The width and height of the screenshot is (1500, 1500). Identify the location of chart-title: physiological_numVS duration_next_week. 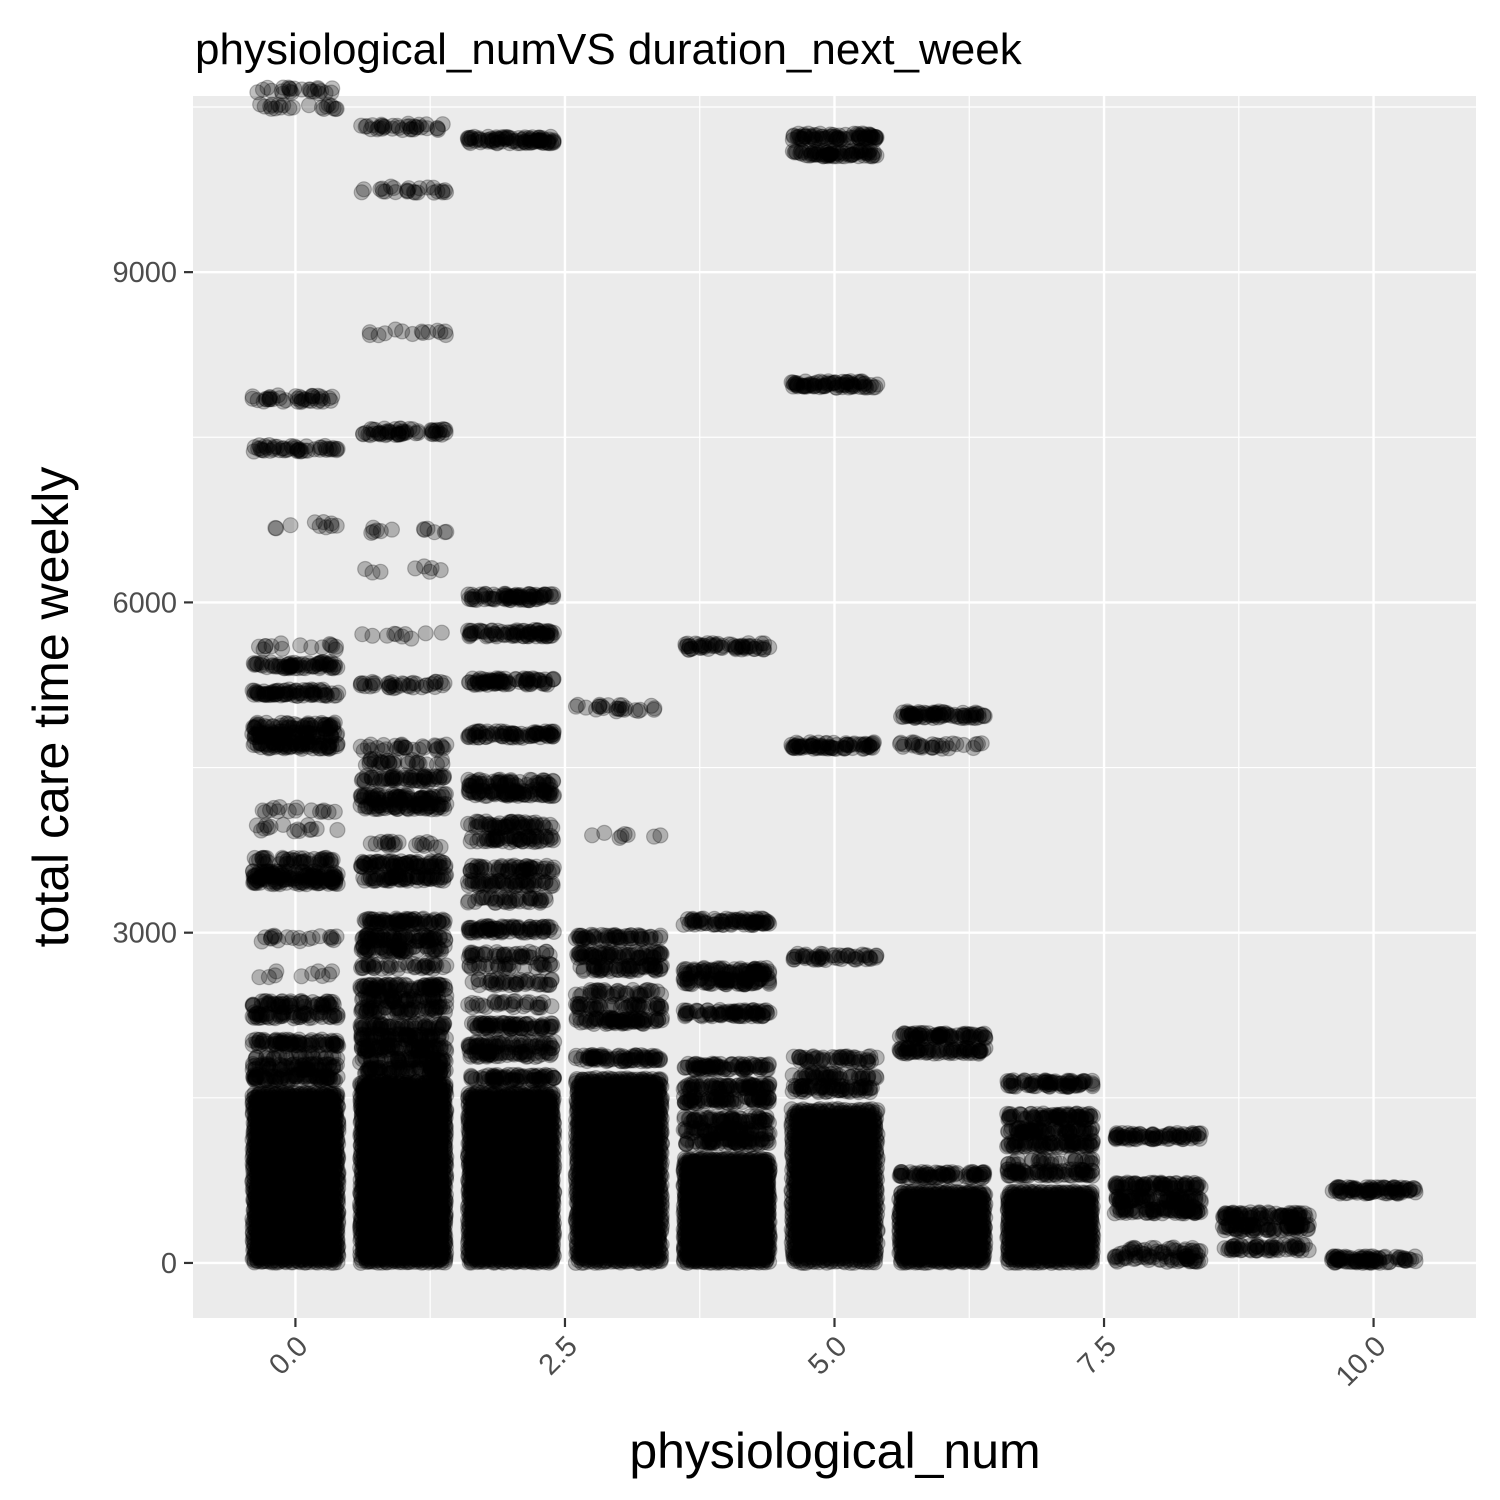
(609, 49).